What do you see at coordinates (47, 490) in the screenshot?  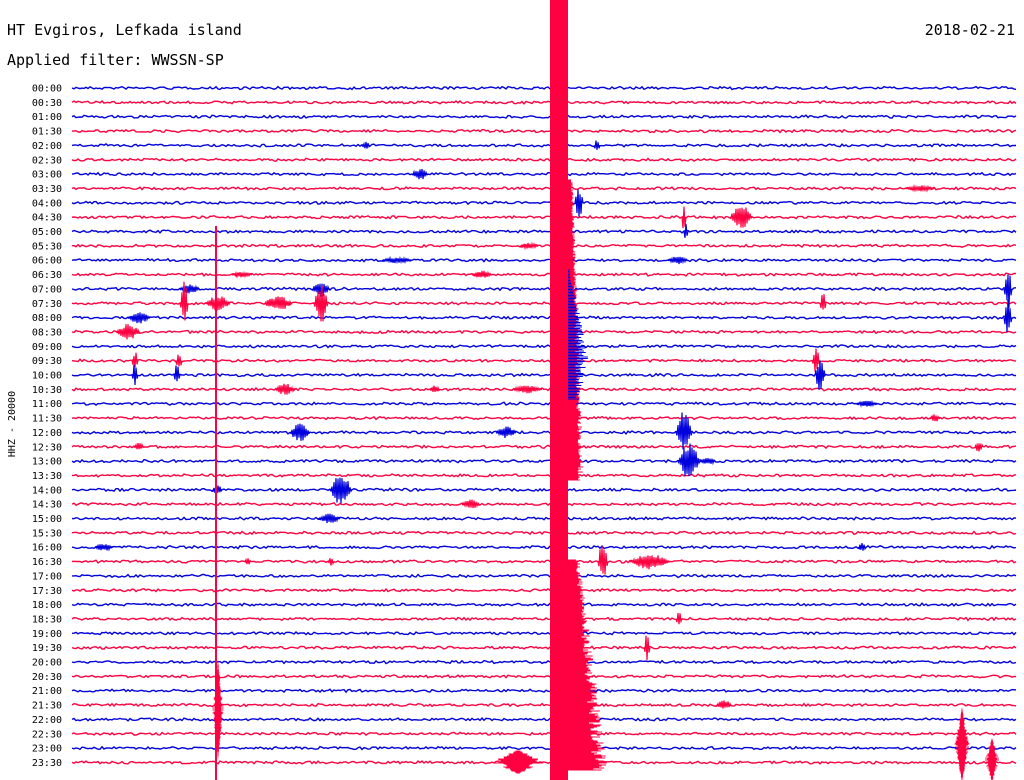 I see `time-label: 14:00` at bounding box center [47, 490].